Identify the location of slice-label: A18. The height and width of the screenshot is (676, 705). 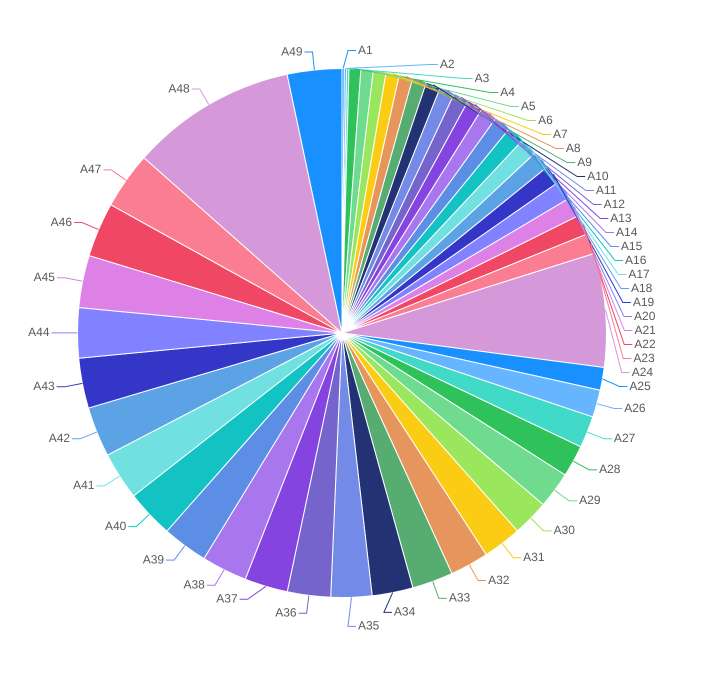
(641, 287).